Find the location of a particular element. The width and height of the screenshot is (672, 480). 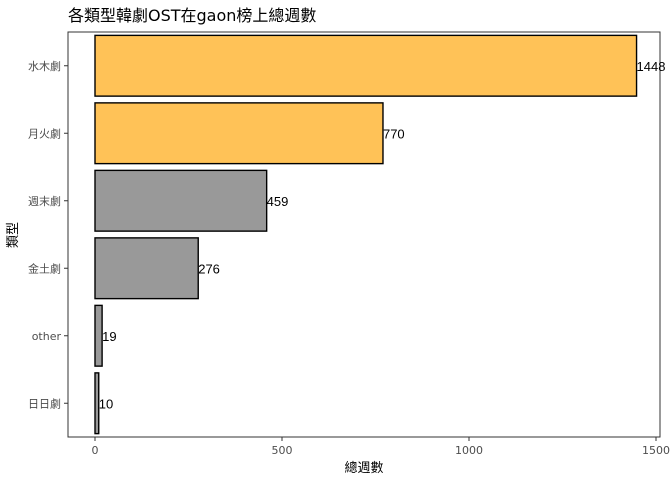

data-label: 19 is located at coordinates (109, 336).